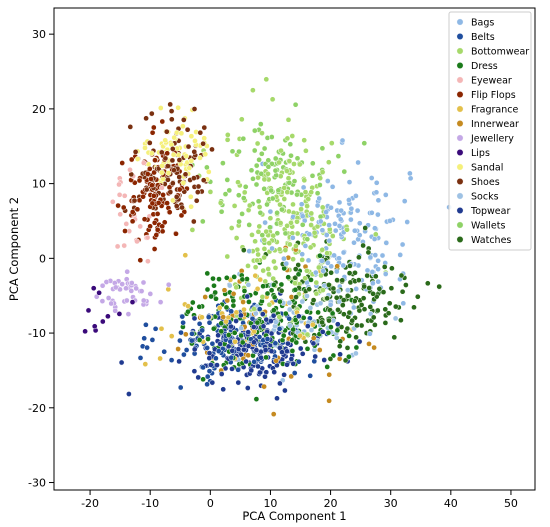 The height and width of the screenshot is (527, 550). Describe the element at coordinates (495, 124) in the screenshot. I see `legend-entry: Innerwear` at that location.